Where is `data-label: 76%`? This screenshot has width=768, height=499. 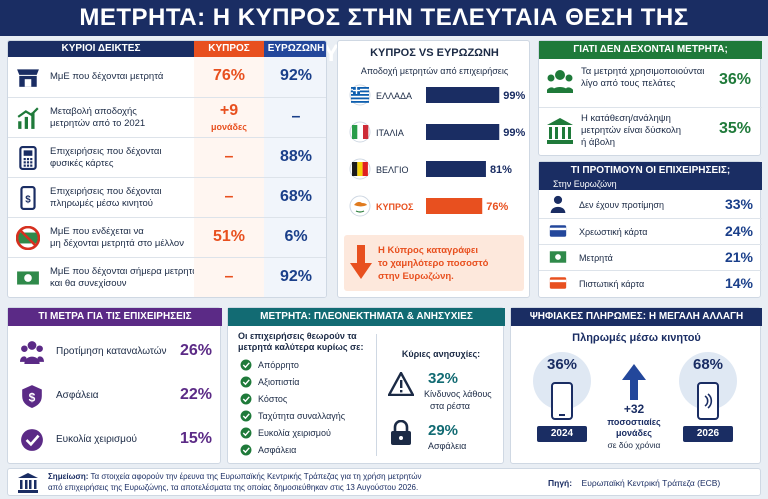
data-label: 76% is located at coordinates (497, 207).